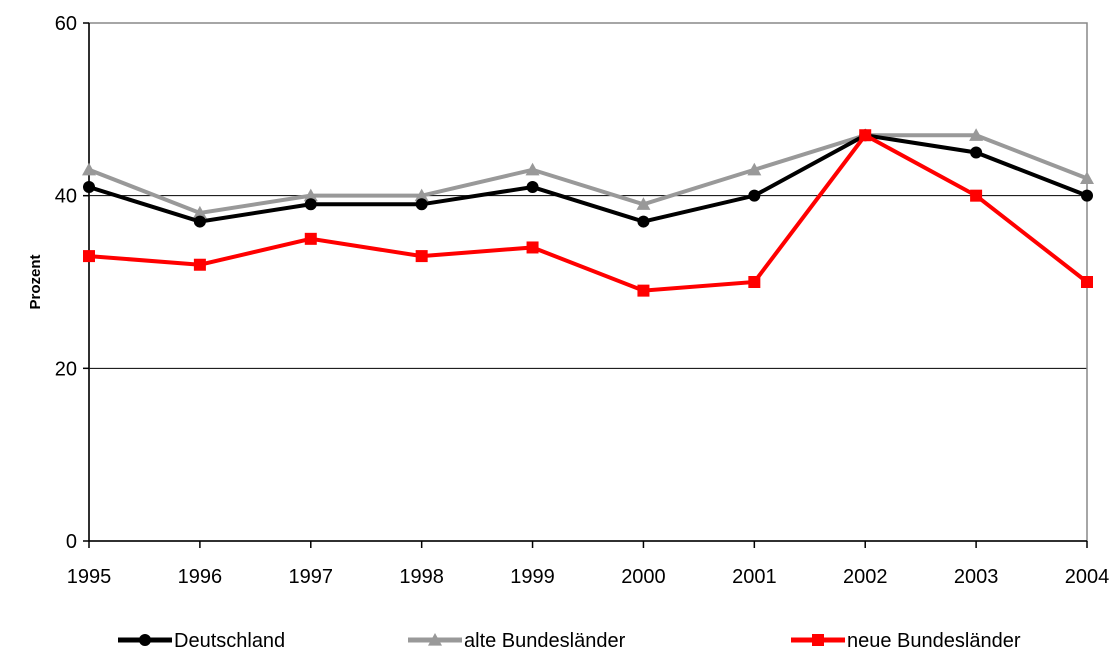 The image size is (1114, 656). Describe the element at coordinates (754, 577) in the screenshot. I see `x-tick-label: 2001` at that location.